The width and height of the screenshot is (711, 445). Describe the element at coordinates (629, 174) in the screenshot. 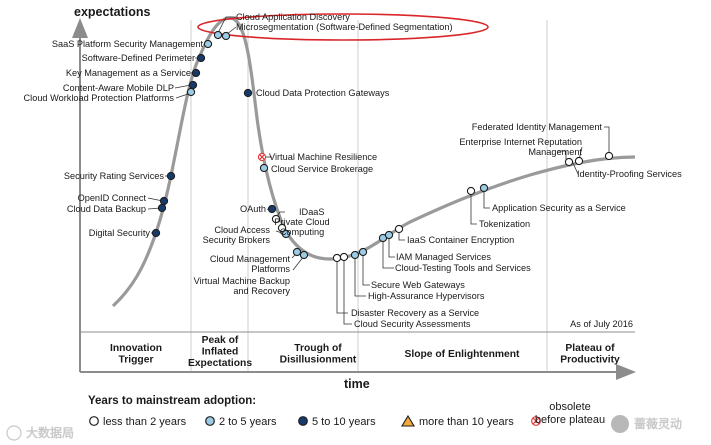

I see `tech-label: Identity-Proofing Services` at that location.